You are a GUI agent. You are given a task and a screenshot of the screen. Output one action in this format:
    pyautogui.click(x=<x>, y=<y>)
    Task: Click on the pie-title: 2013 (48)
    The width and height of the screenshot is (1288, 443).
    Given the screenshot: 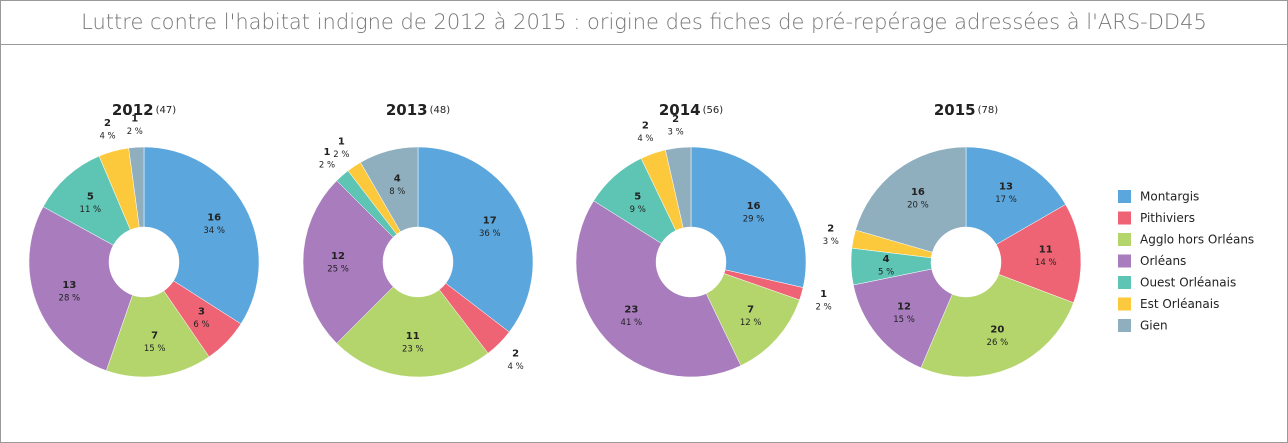 What is the action you would take?
    pyautogui.click(x=418, y=110)
    